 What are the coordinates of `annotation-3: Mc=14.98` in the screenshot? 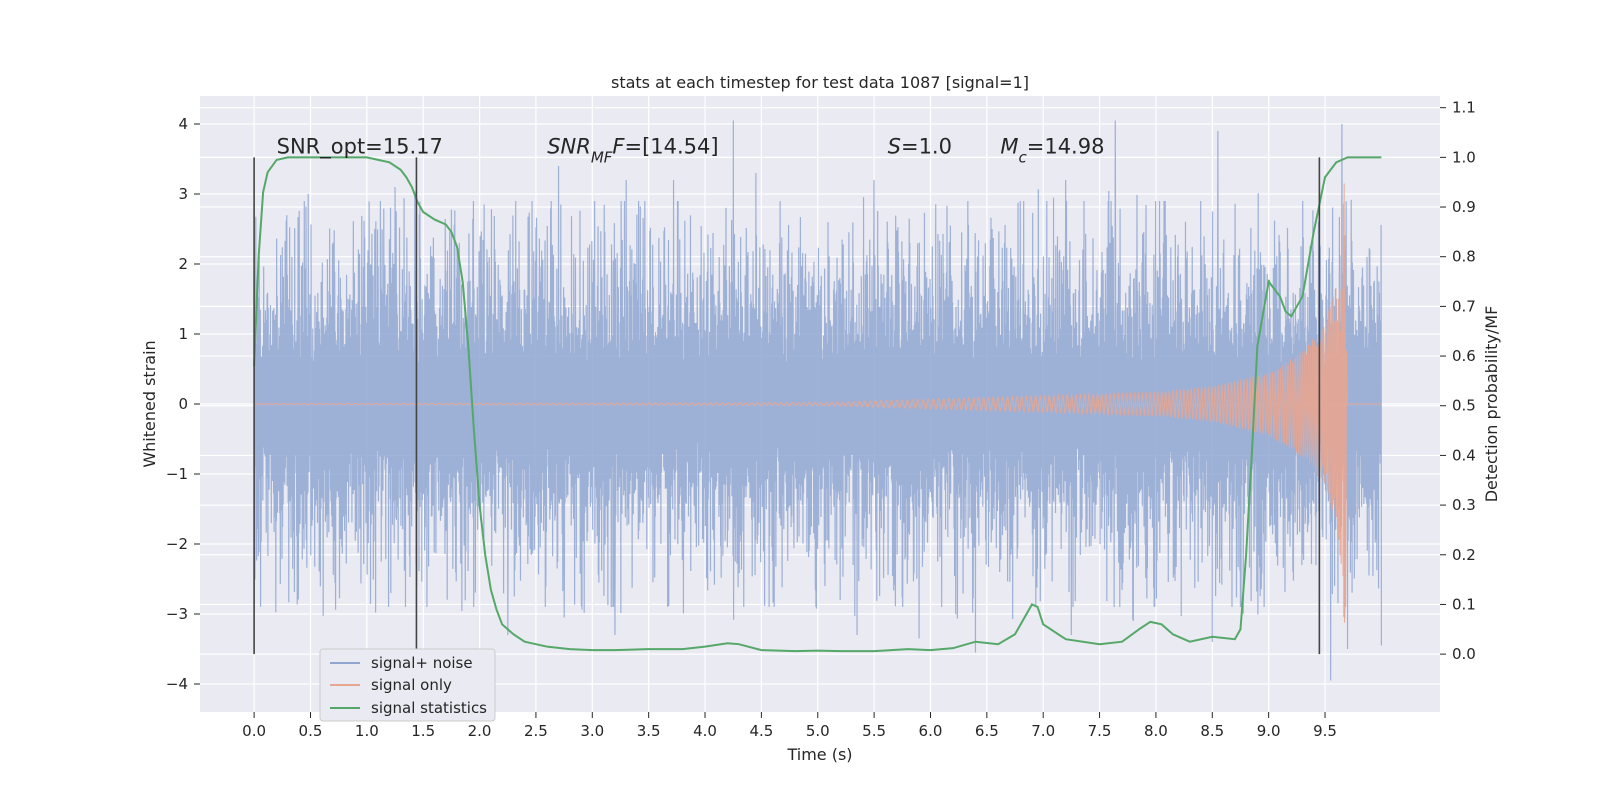 It's located at (1052, 150).